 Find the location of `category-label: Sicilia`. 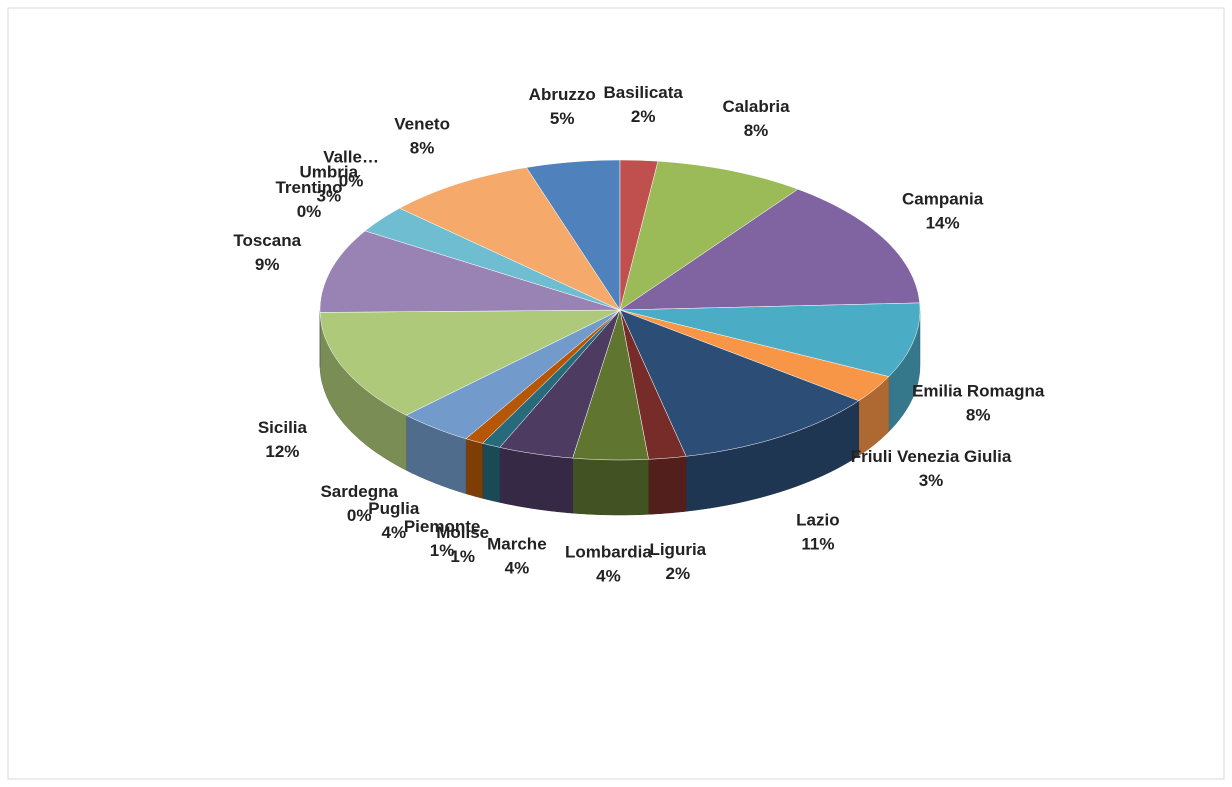

category-label: Sicilia is located at coordinates (283, 427).